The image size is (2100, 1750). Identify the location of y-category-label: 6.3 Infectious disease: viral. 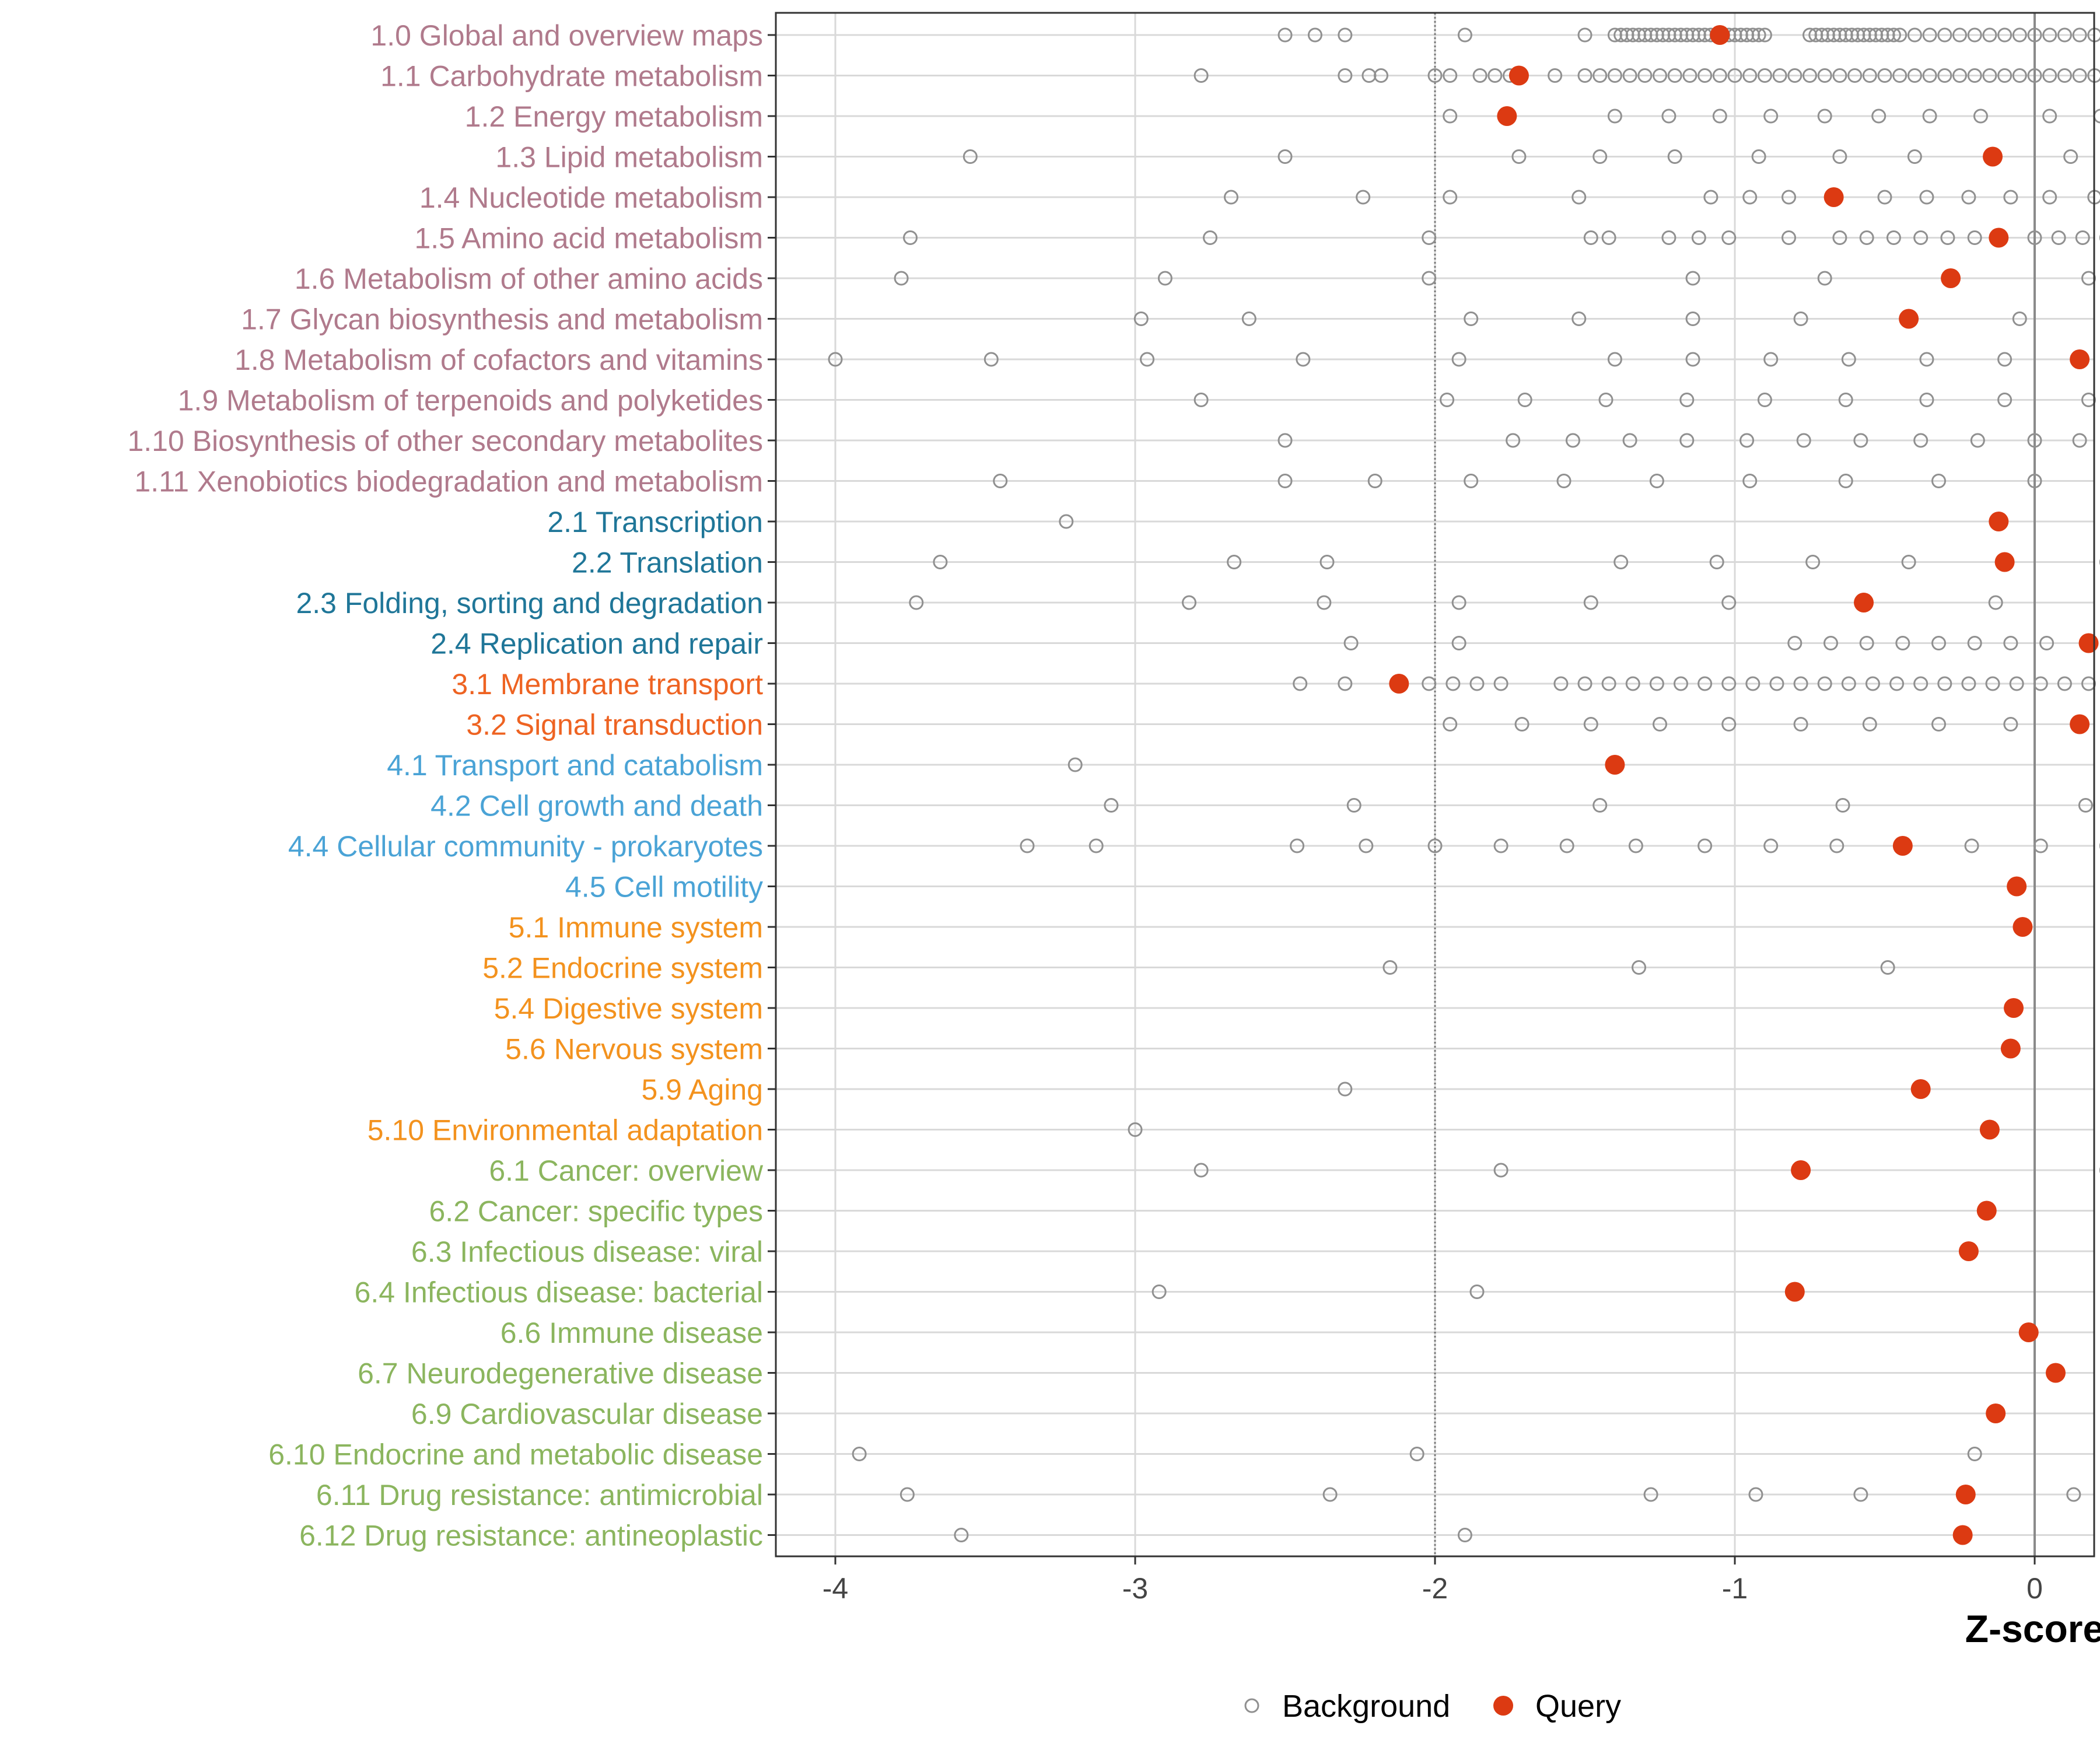
(587, 1252).